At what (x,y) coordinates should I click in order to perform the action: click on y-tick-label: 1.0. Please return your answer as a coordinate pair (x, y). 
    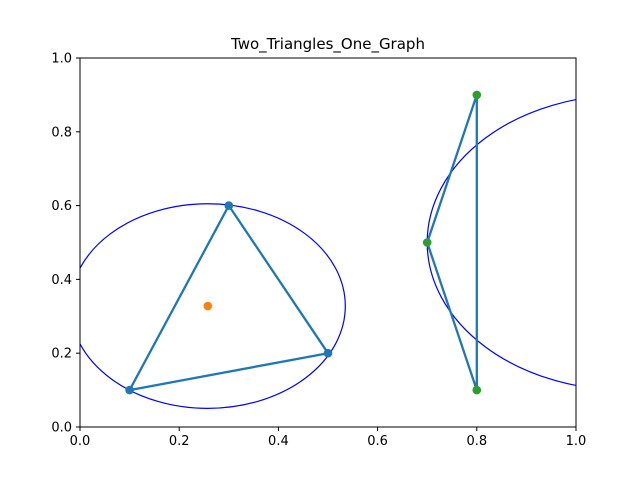
    Looking at the image, I should click on (61, 59).